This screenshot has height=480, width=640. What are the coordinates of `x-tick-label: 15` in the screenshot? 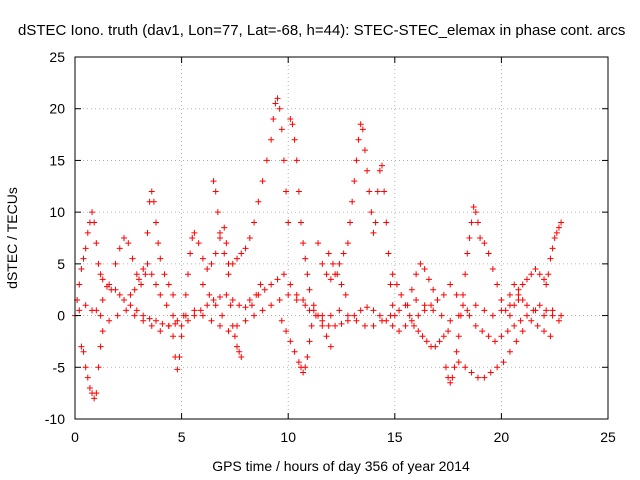 It's located at (395, 437).